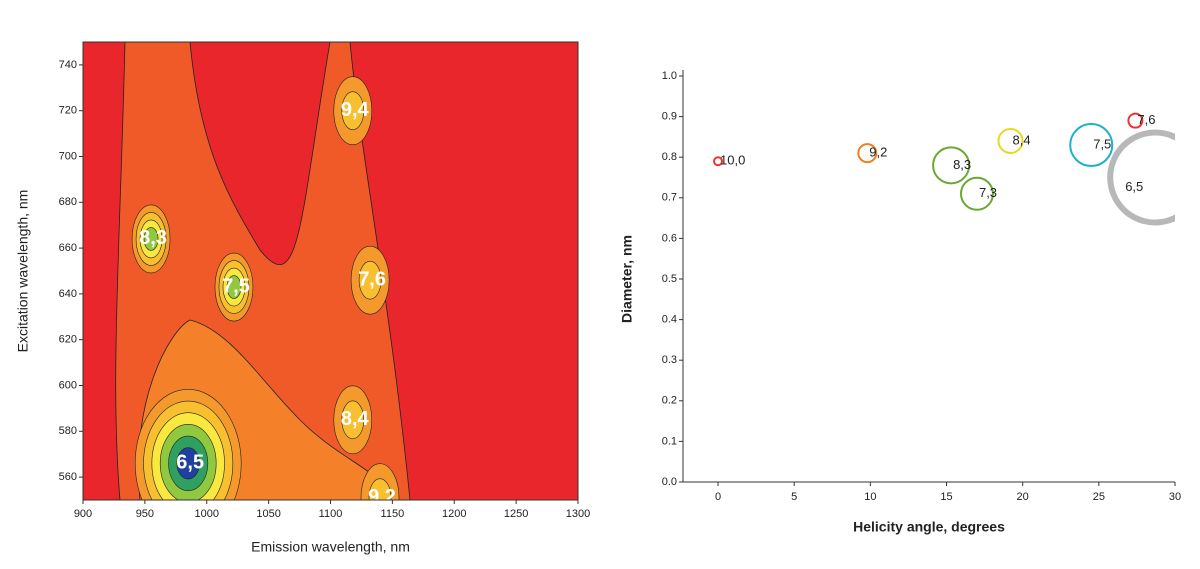  I want to click on x-axis-label: Emission wavelength, nm, so click(330, 547).